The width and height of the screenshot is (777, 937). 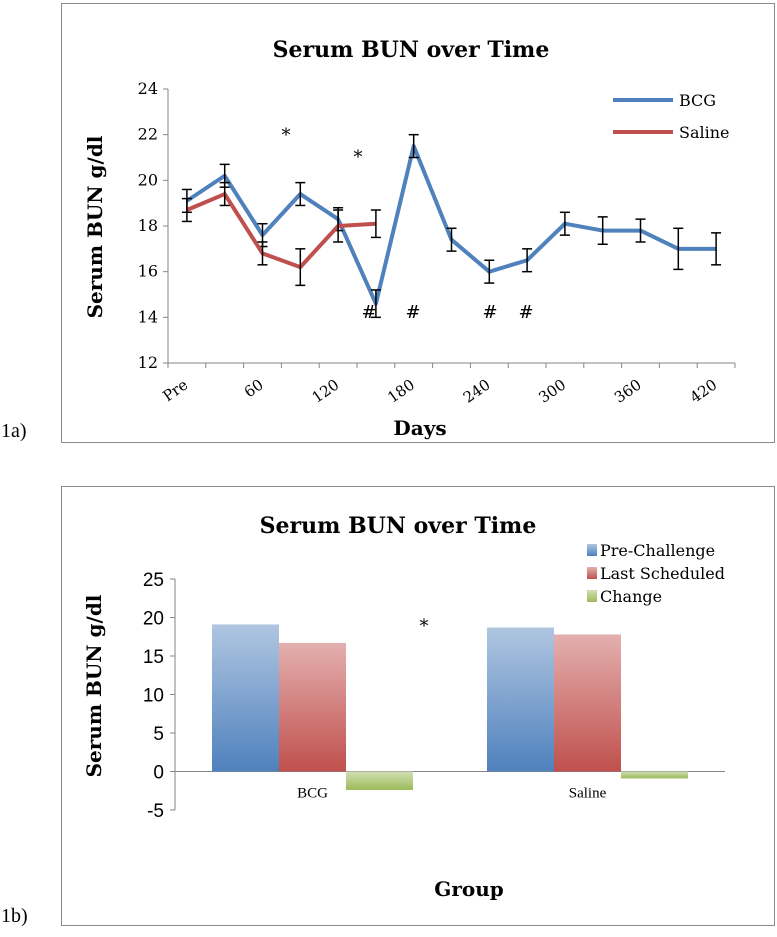 I want to click on chart-1b-legend: Pre-Challenge Last Scheduled Change, so click(x=656, y=573).